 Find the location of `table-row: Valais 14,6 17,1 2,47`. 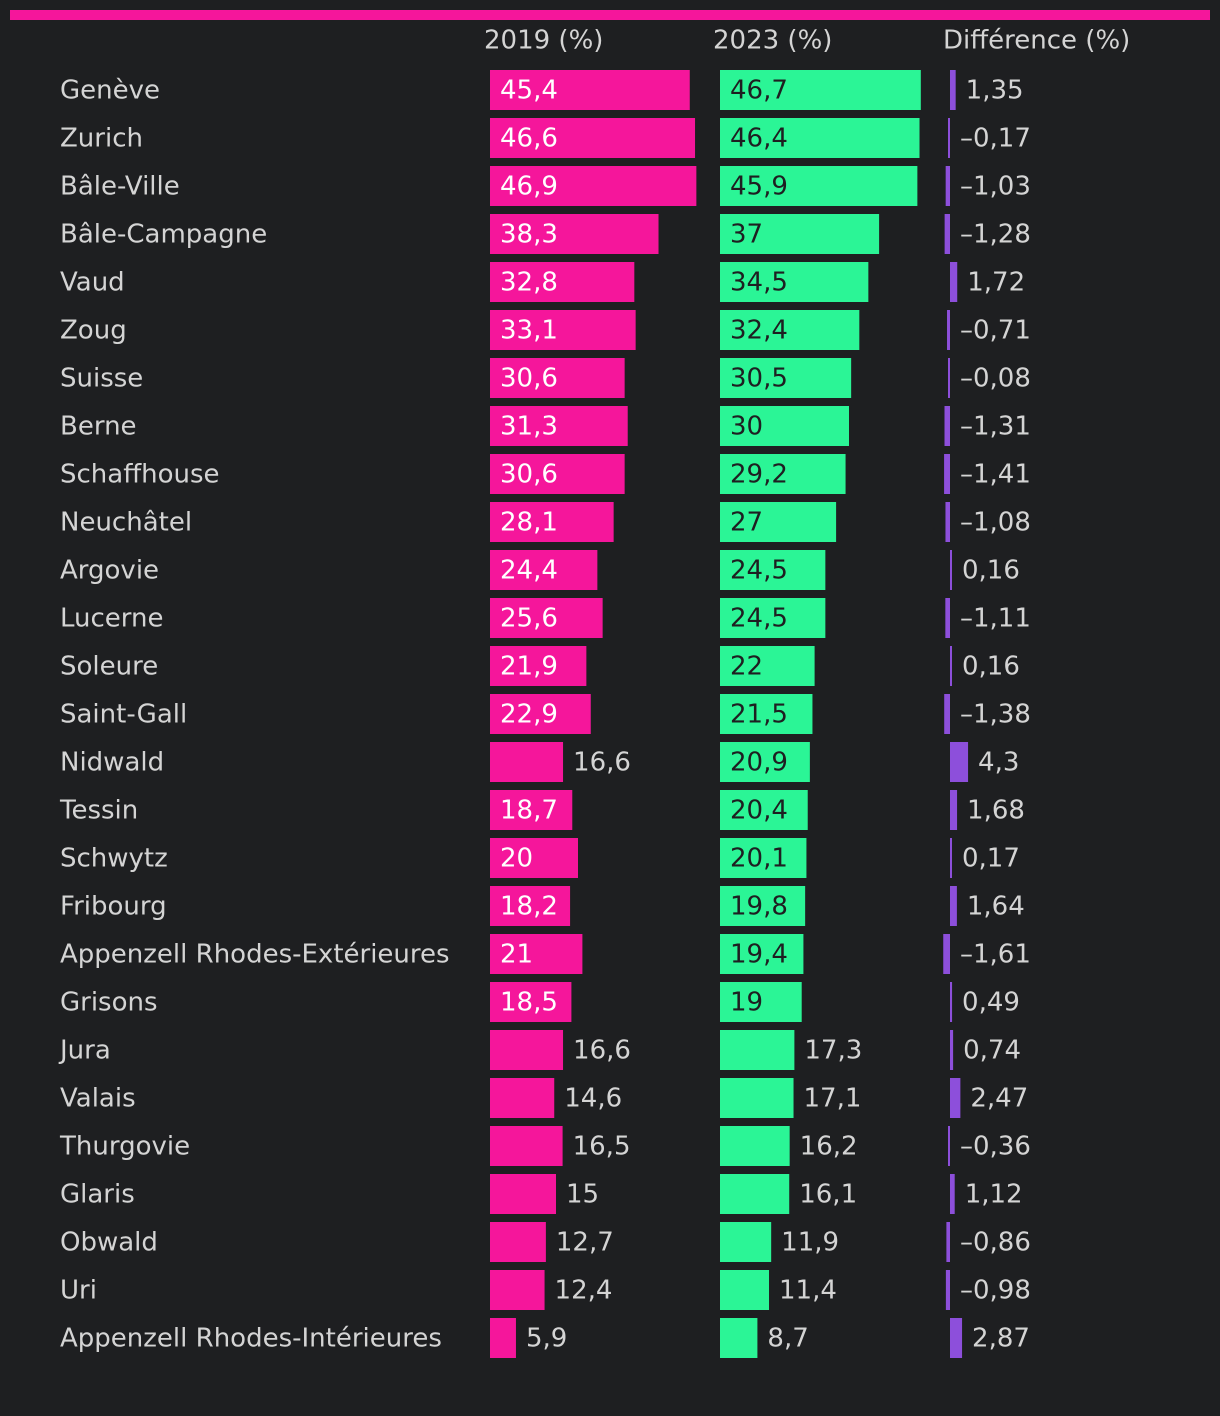

table-row: Valais 14,6 17,1 2,47 is located at coordinates (544, 1098).